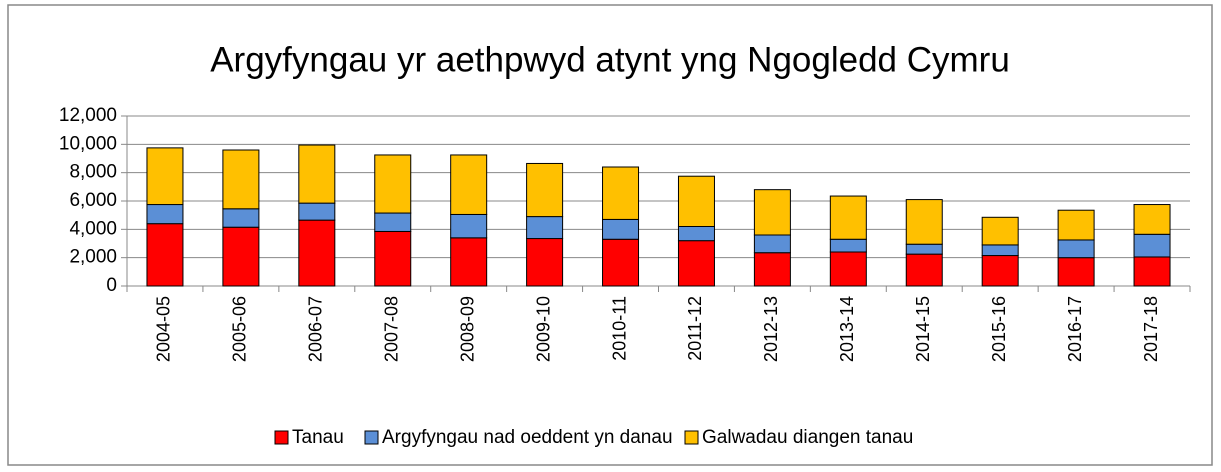 This screenshot has width=1221, height=472. I want to click on y-tick-label: 0, so click(111, 285).